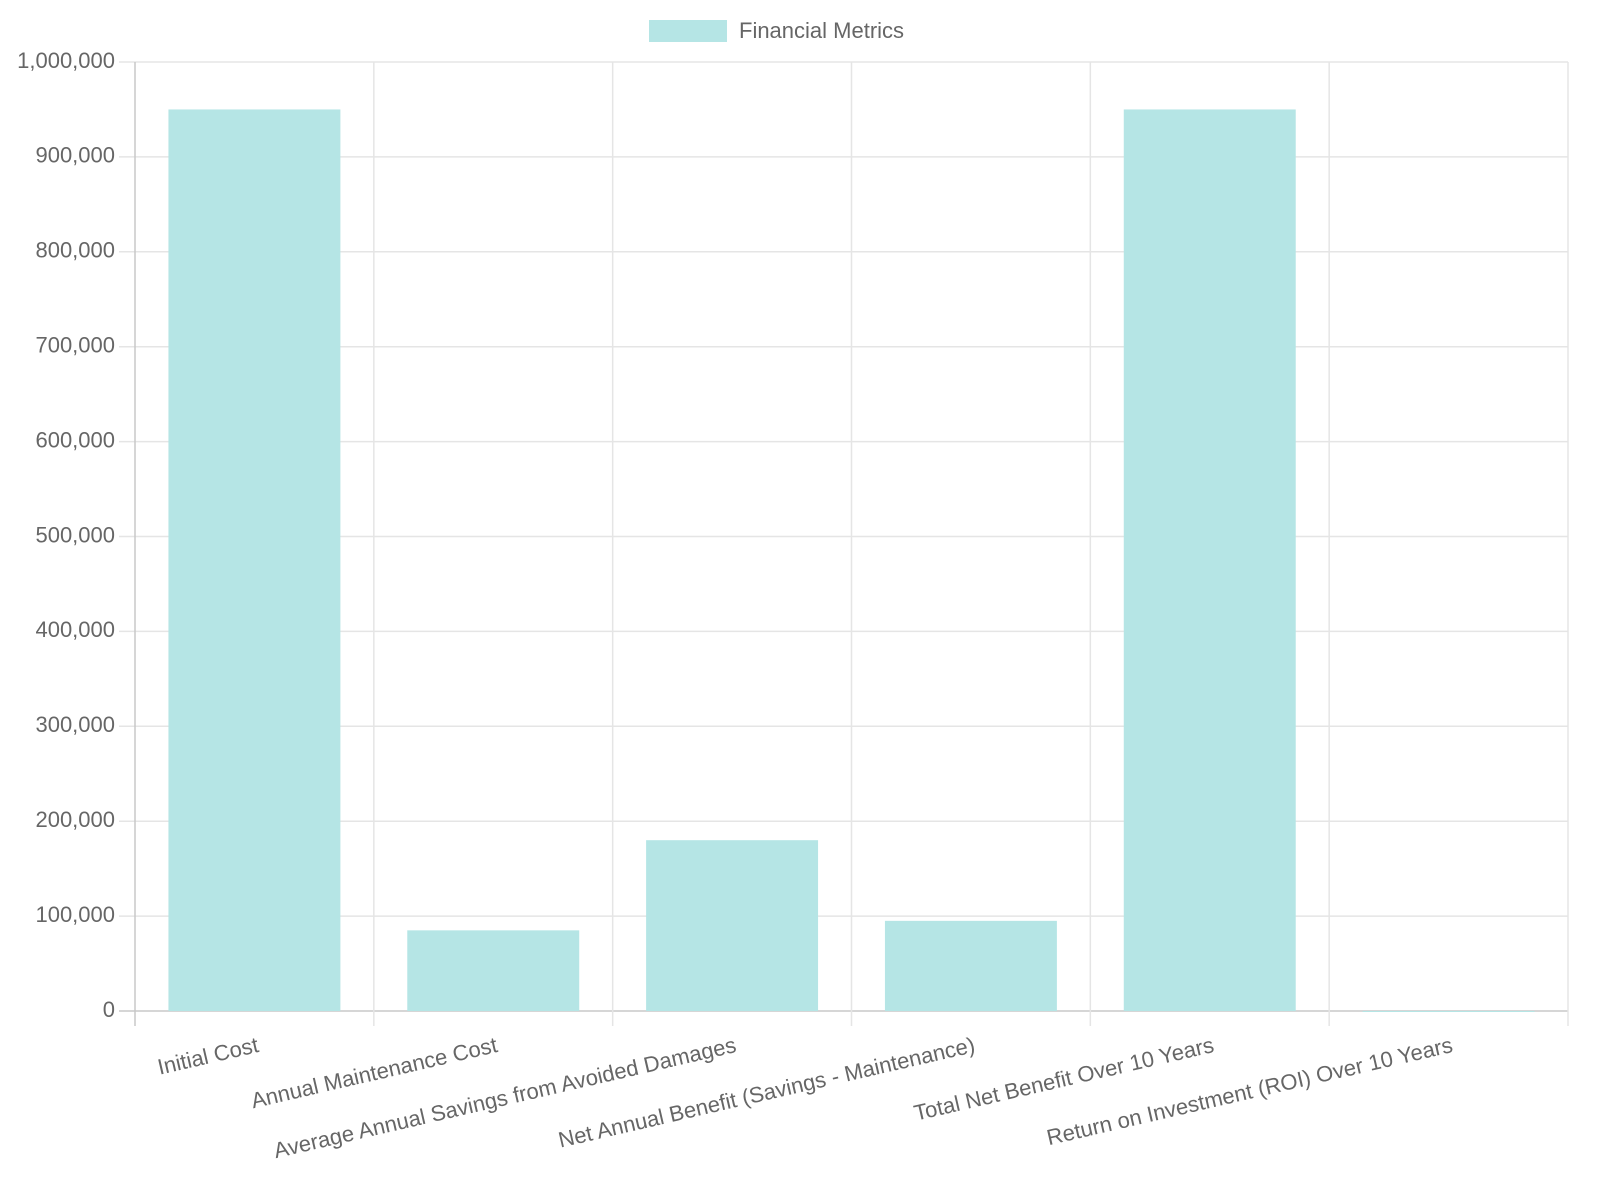  What do you see at coordinates (75, 534) in the screenshot?
I see `y-tick-label: 500,000` at bounding box center [75, 534].